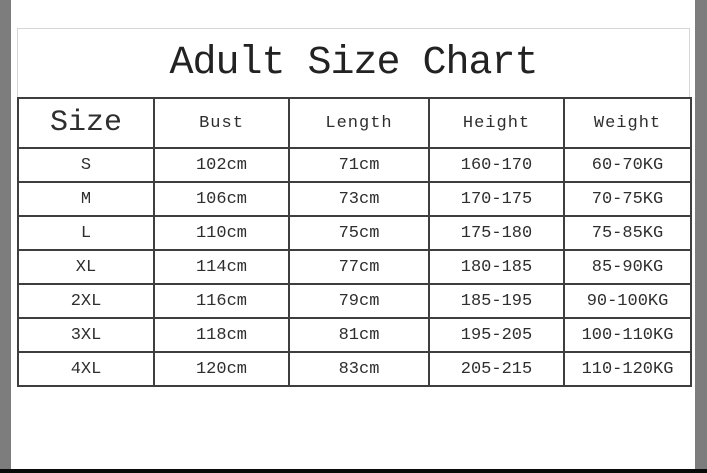 The width and height of the screenshot is (707, 473). I want to click on col-header-bust: Bust, so click(221, 123).